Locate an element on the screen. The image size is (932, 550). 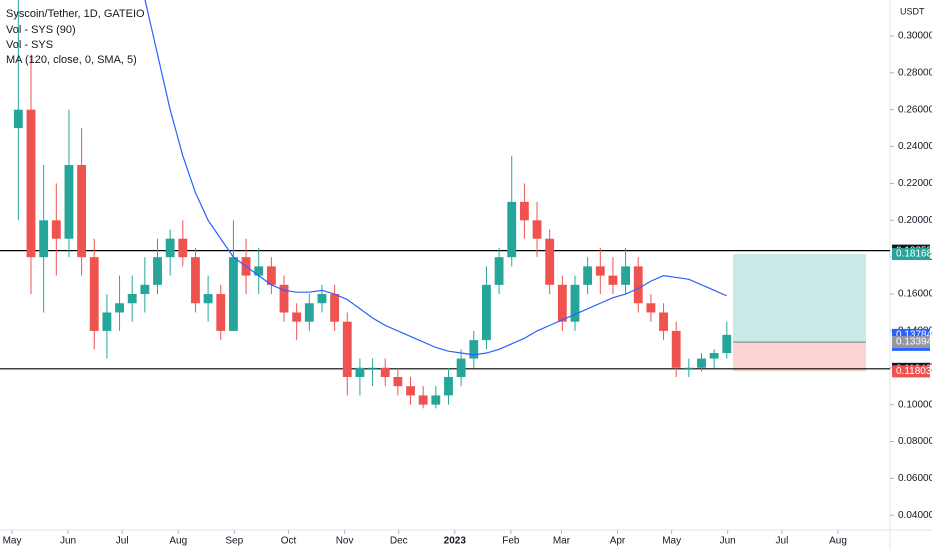
loss-zone is located at coordinates (799, 357).